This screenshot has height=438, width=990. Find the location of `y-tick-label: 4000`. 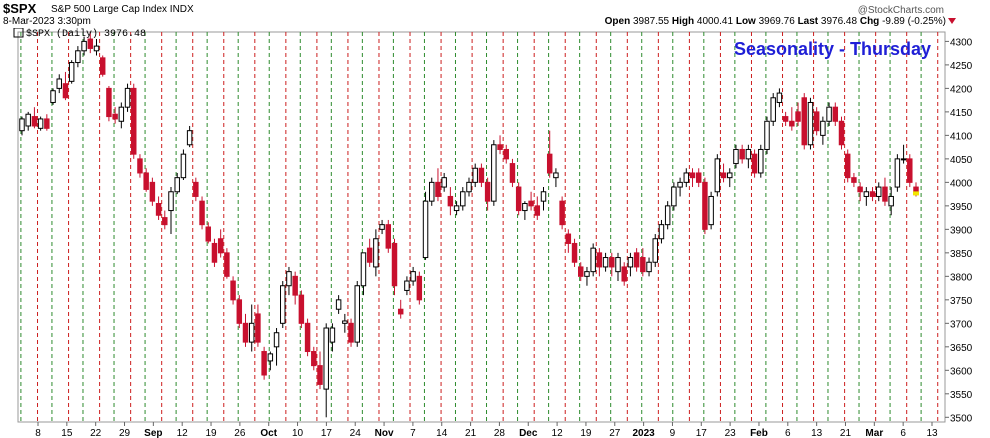

y-tick-label: 4000 is located at coordinates (961, 183).